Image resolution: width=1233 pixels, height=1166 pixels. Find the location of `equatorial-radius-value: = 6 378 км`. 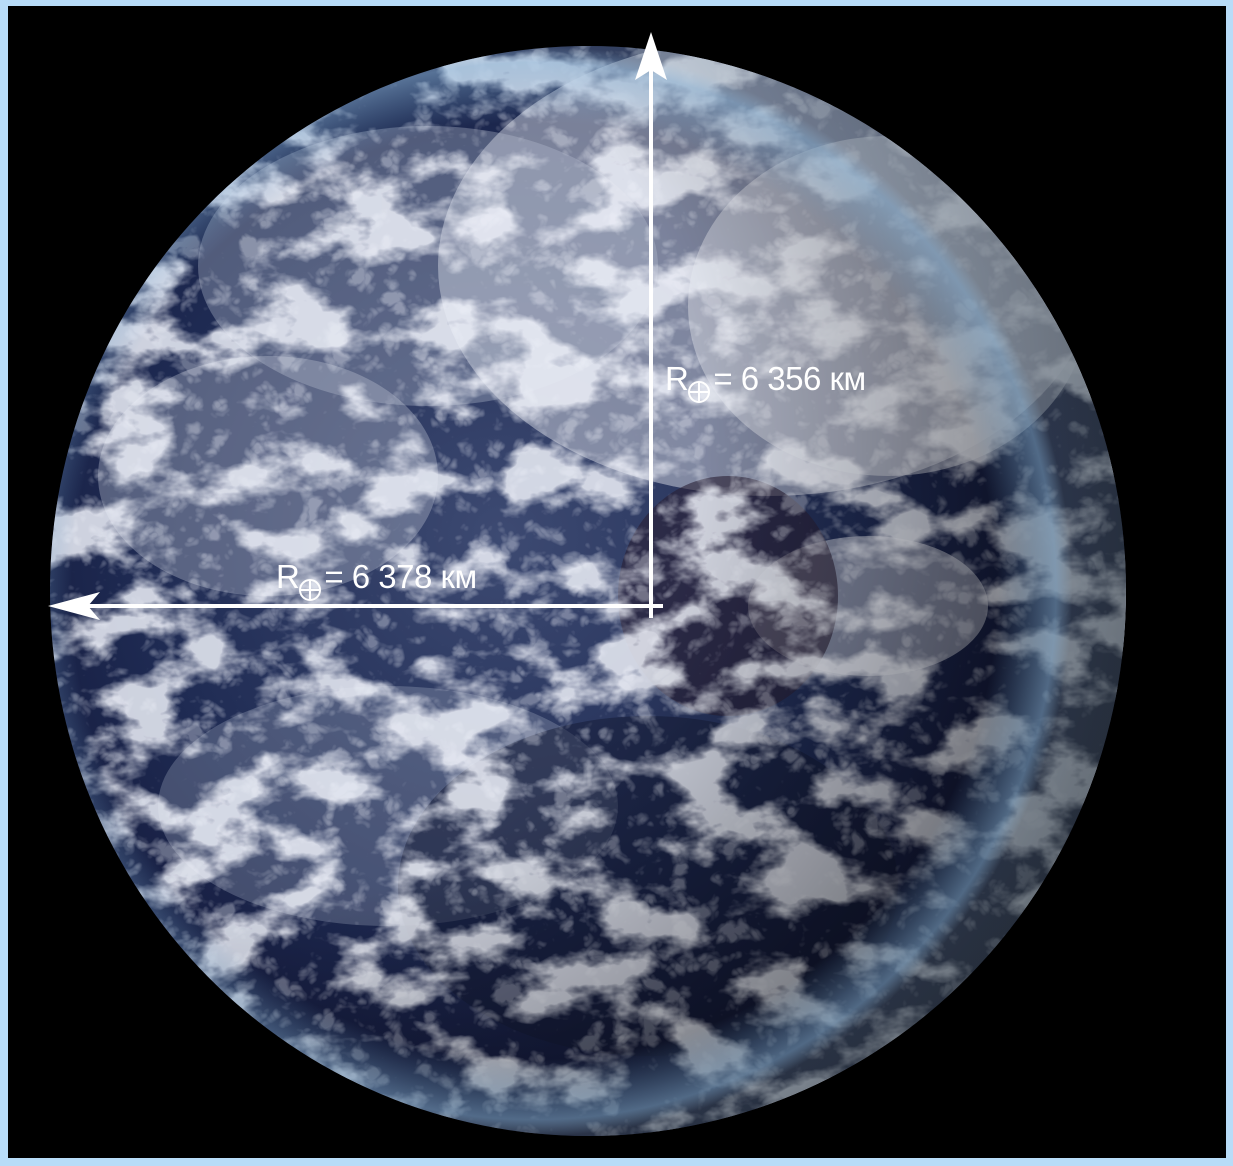

equatorial-radius-value: = 6 378 км is located at coordinates (400, 576).